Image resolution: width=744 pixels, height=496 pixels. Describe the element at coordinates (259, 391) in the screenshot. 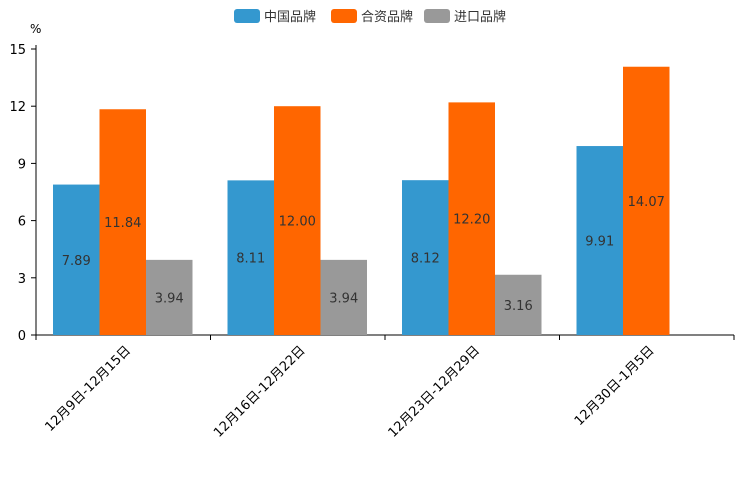

I see `x-tick-label: 12月16日-12月22日` at that location.